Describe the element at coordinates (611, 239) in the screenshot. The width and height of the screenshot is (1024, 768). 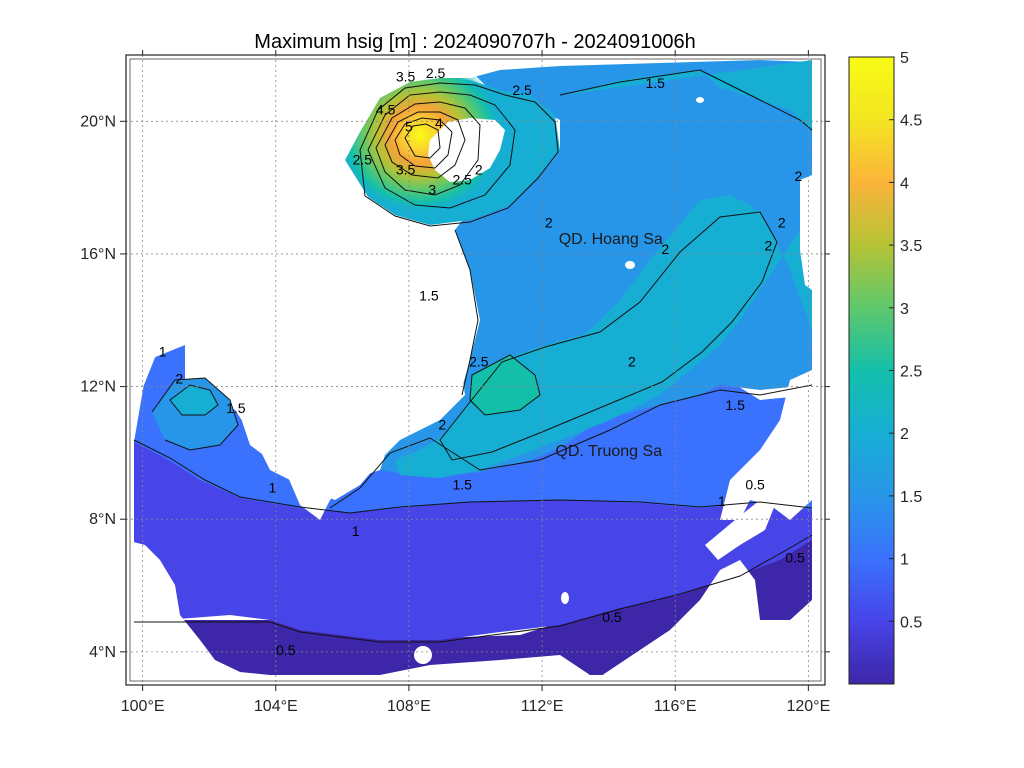
I see `place-label: QD. Hoang Sa` at that location.